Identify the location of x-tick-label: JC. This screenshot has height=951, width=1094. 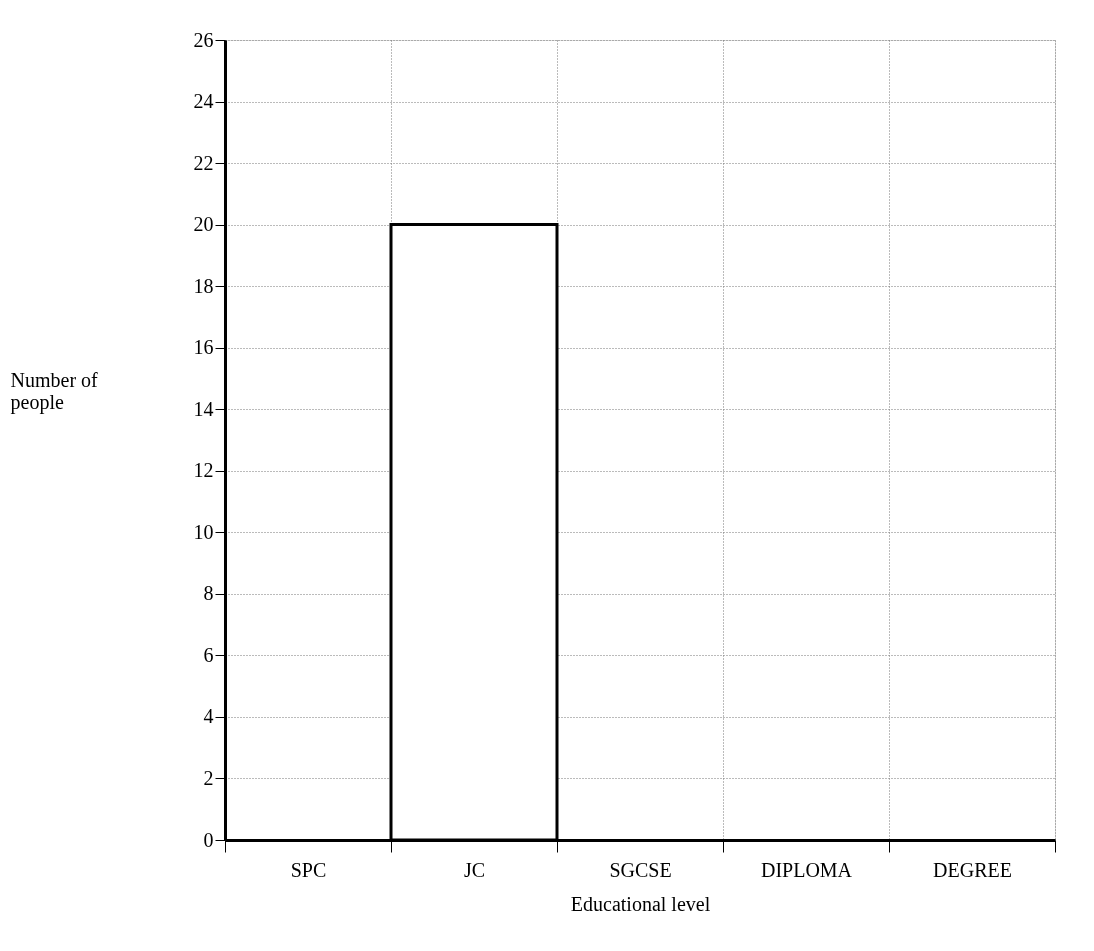
(474, 869).